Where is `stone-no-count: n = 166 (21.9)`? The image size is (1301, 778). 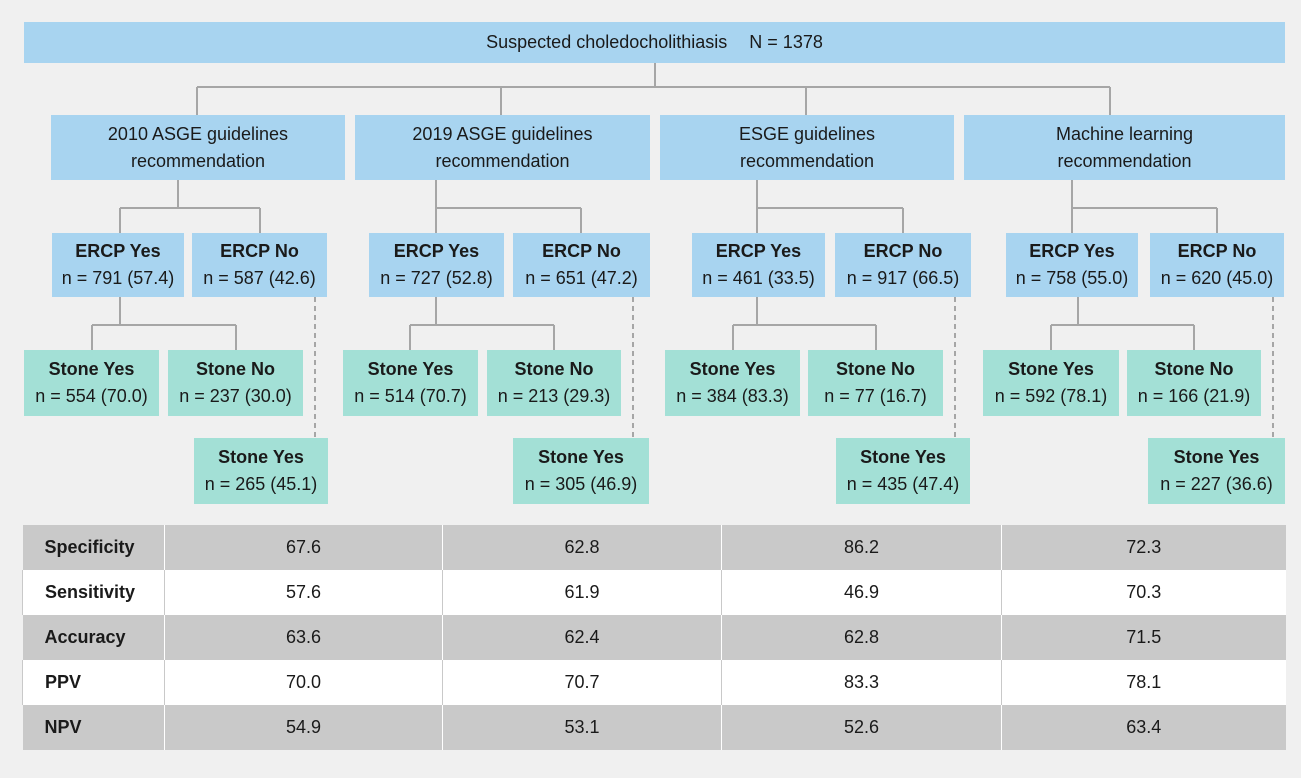 stone-no-count: n = 166 (21.9) is located at coordinates (1194, 396).